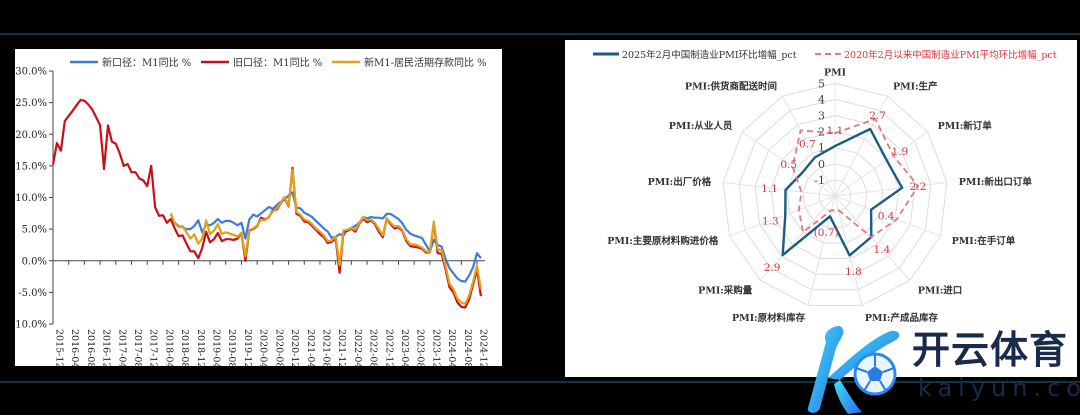 The image size is (1080, 415). I want to click on x-tick-label: 2018-04, so click(168, 347).